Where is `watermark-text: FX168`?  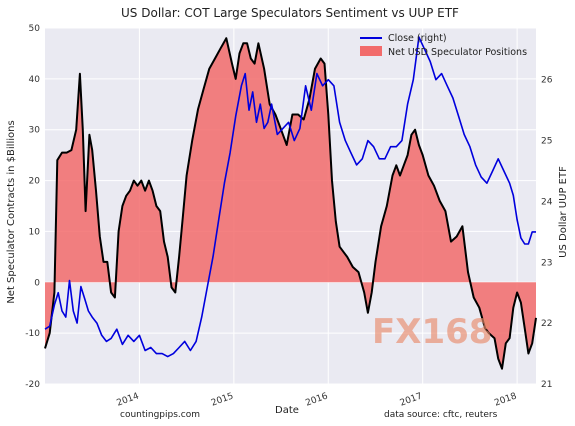
watermark-text: FX168 is located at coordinates (432, 332).